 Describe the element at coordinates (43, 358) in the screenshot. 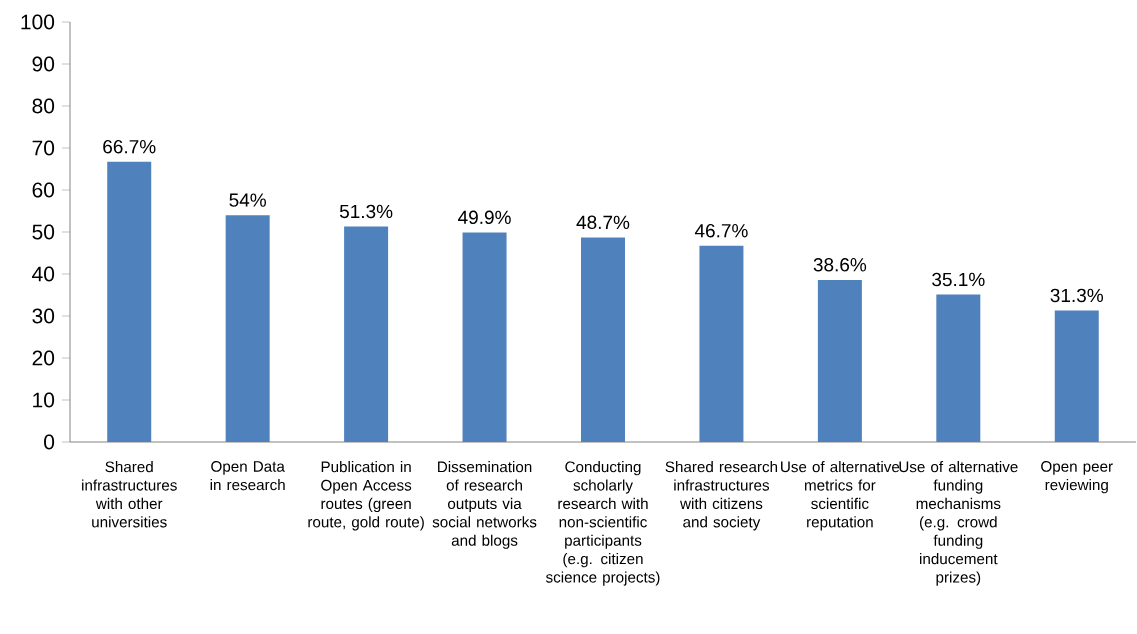

I see `y-tick-label: 20` at that location.